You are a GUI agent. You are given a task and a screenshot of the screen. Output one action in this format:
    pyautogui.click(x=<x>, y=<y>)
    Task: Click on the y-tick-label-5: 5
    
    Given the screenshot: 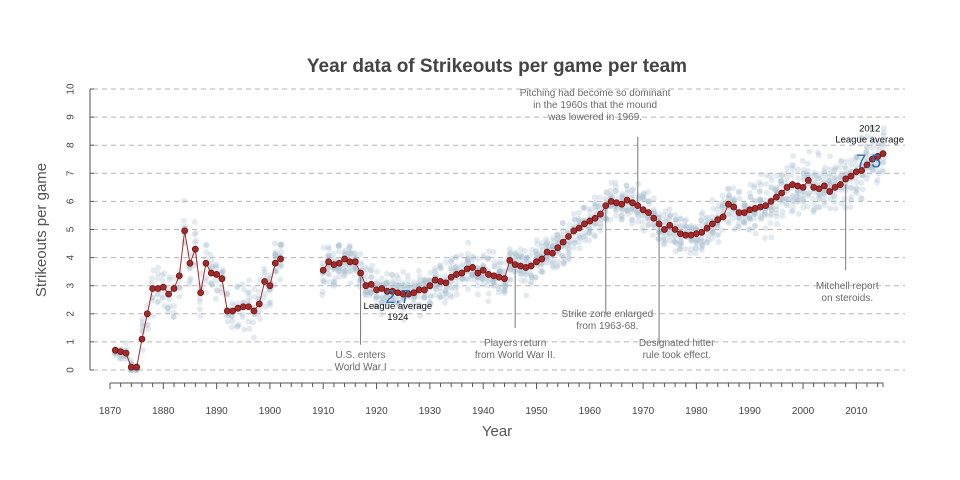 What is the action you would take?
    pyautogui.click(x=71, y=229)
    